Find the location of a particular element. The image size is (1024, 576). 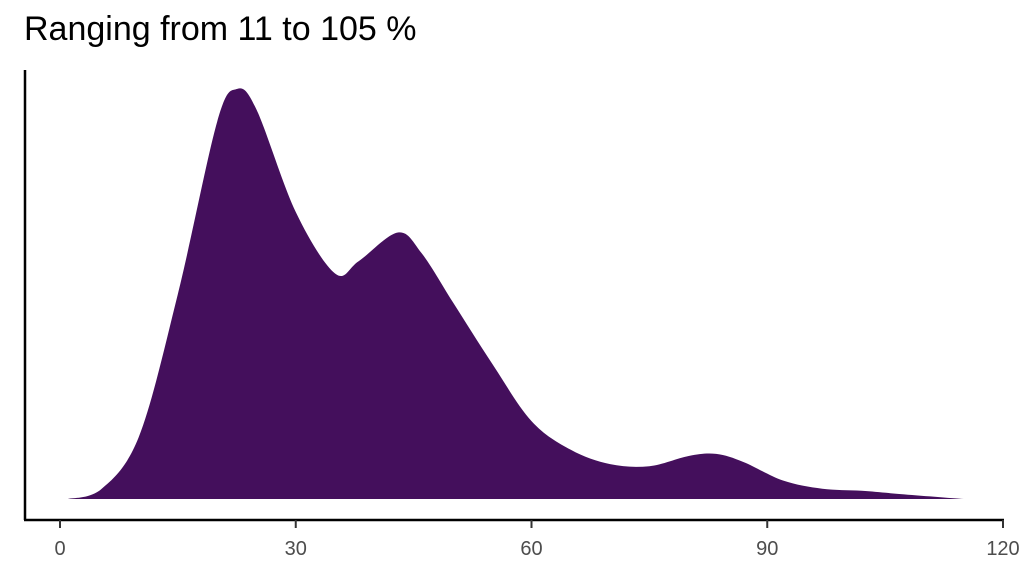

x-axis-ticks: 0 30 60 90 120 is located at coordinates (537, 540).